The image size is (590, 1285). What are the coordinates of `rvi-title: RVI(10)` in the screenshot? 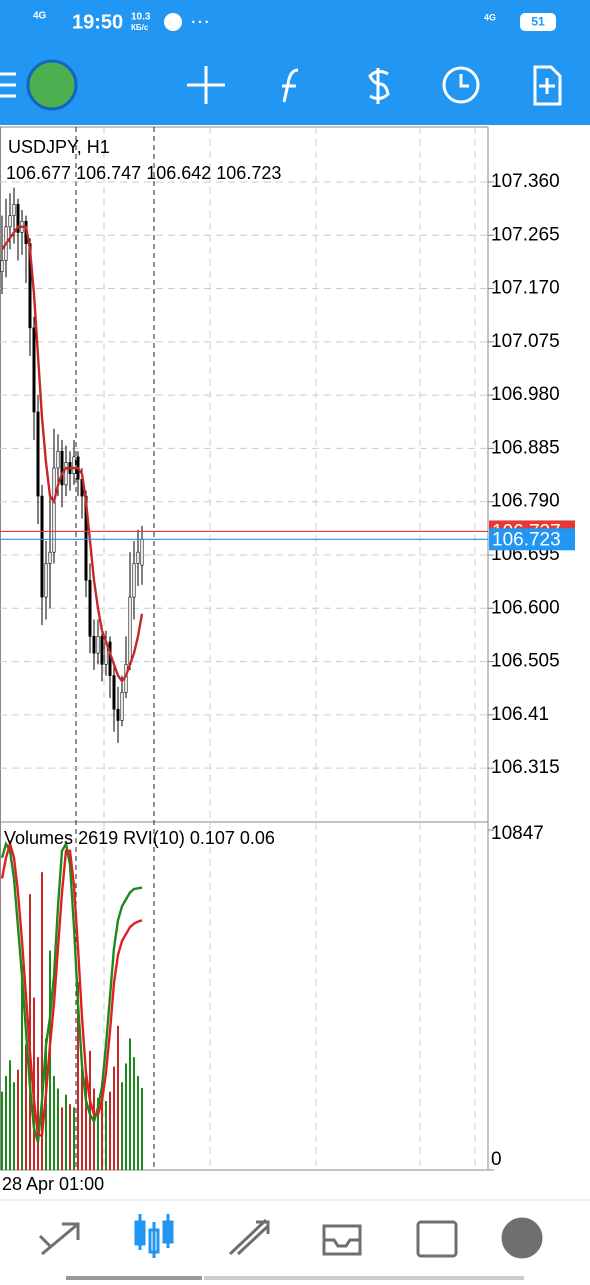 It's located at (154, 838).